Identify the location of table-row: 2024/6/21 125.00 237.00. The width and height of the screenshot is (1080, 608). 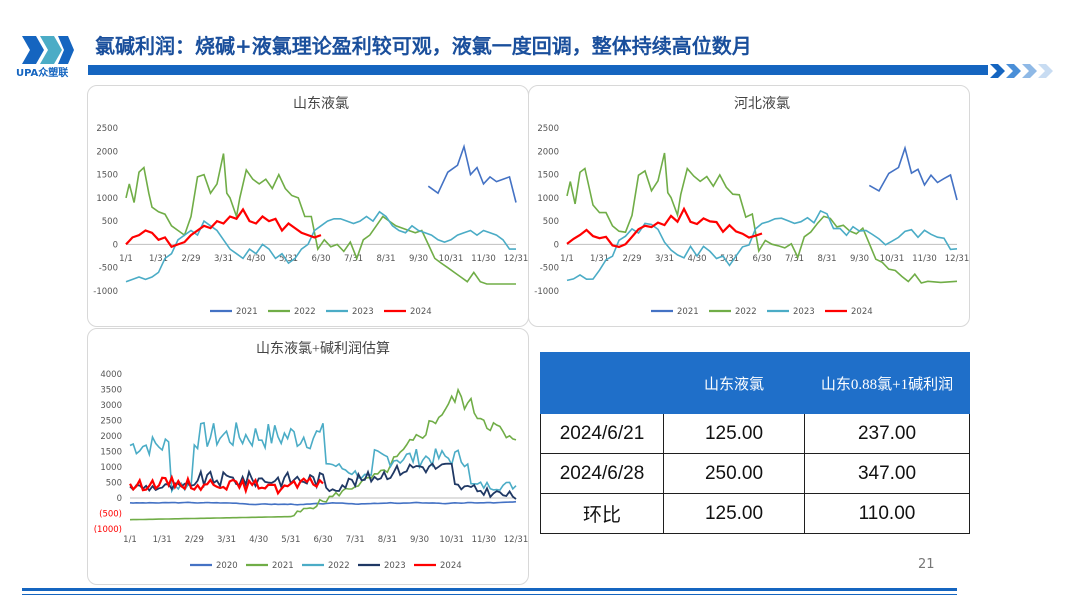
(755, 433).